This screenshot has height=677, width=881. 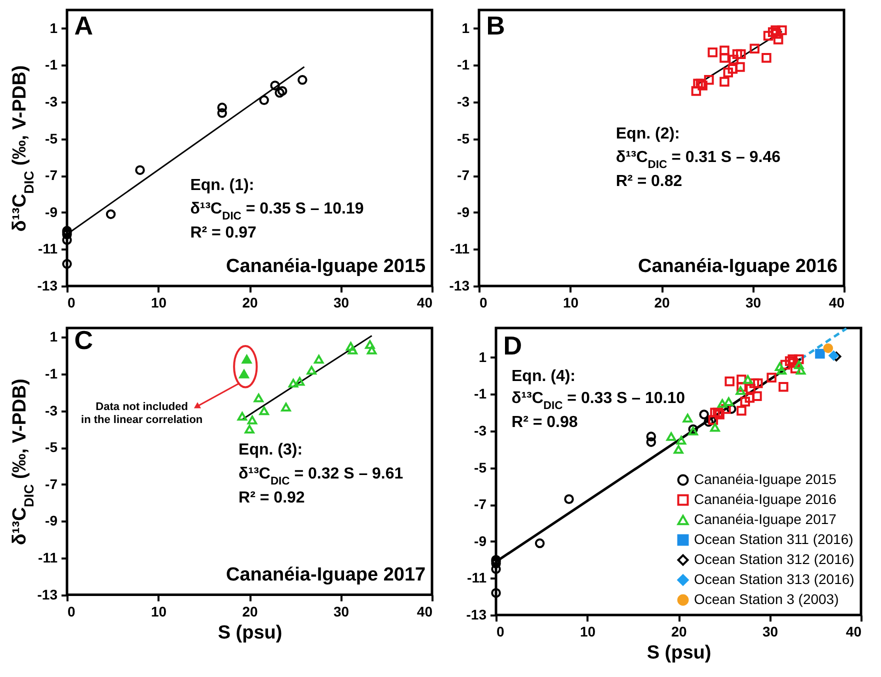 What do you see at coordinates (774, 539) in the screenshot?
I see `legend-label: Ocean Station 311 (2016)` at bounding box center [774, 539].